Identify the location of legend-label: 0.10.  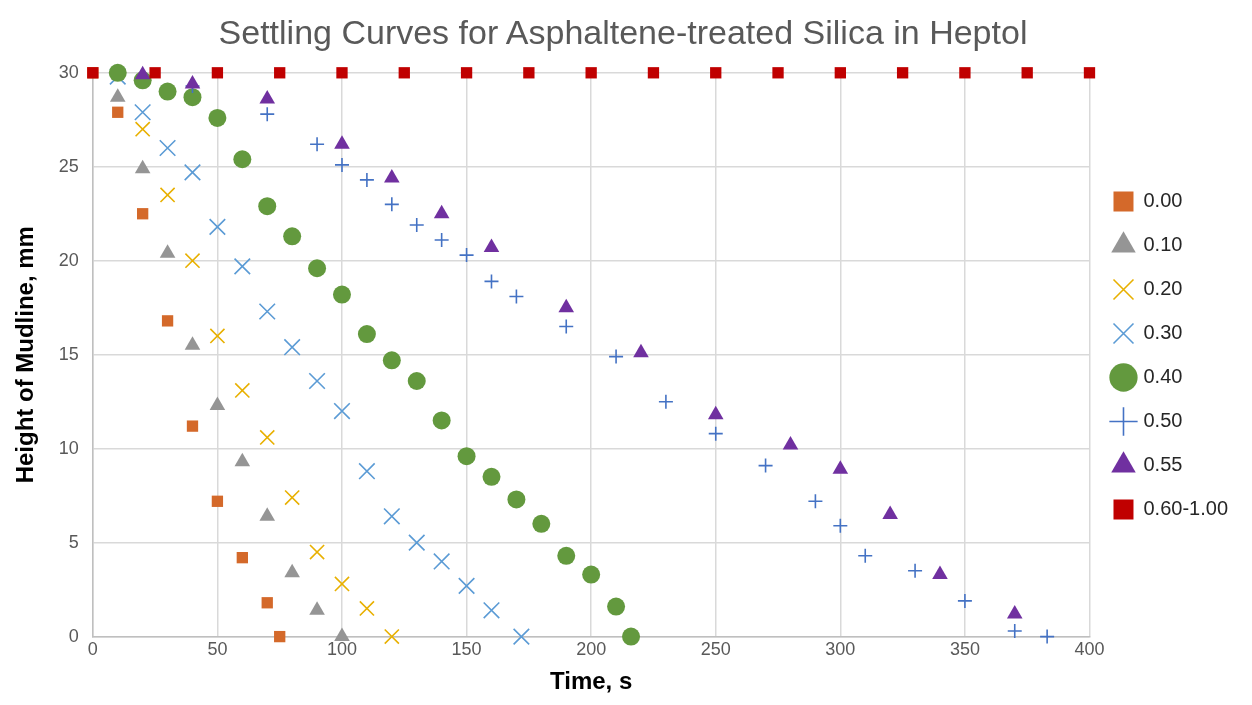
(1163, 244).